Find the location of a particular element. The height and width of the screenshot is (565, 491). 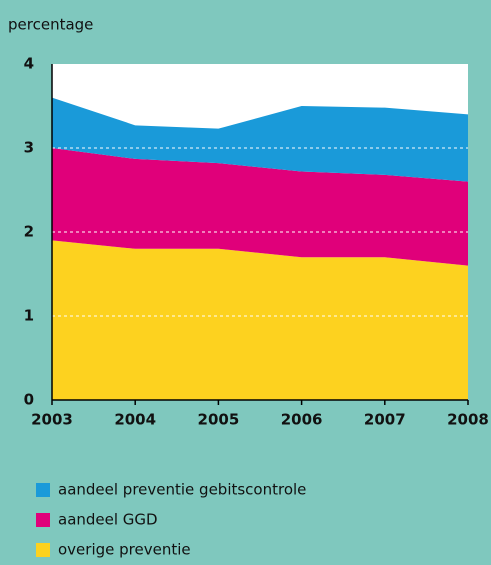

y-tick-label: 0 is located at coordinates (29, 400).